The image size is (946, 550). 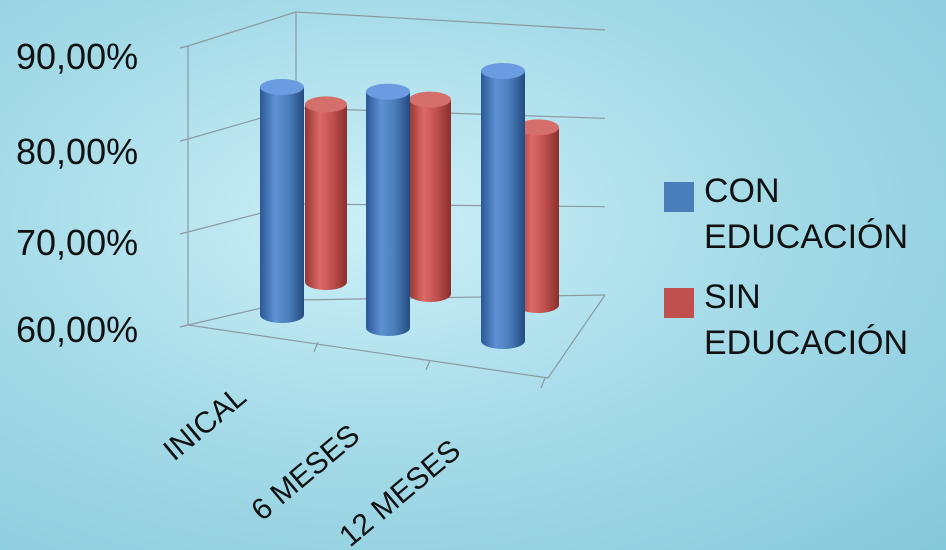 I want to click on y-tick-label: 70,00%, so click(x=77, y=242).